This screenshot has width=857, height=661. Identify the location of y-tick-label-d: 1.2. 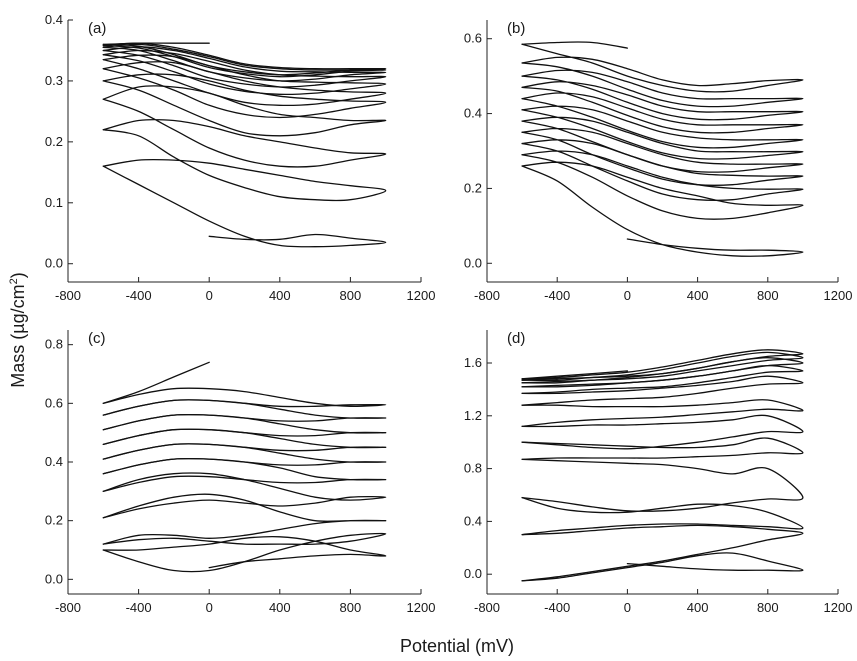
(473, 415).